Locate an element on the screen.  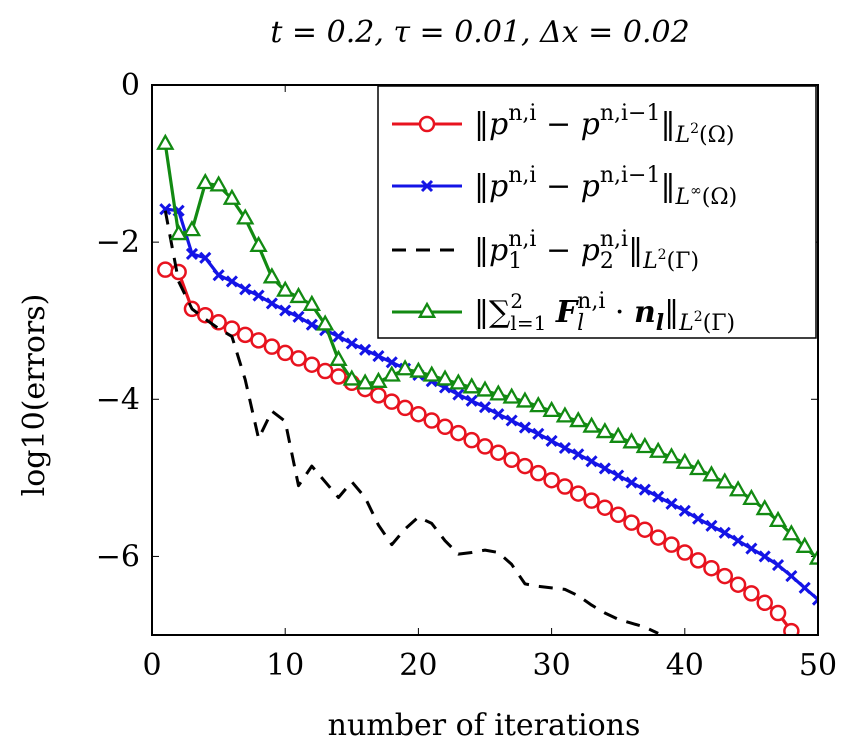
chart-title: t = 0.2, τ = 0.01, Δx = 0.02 is located at coordinates (479, 32).